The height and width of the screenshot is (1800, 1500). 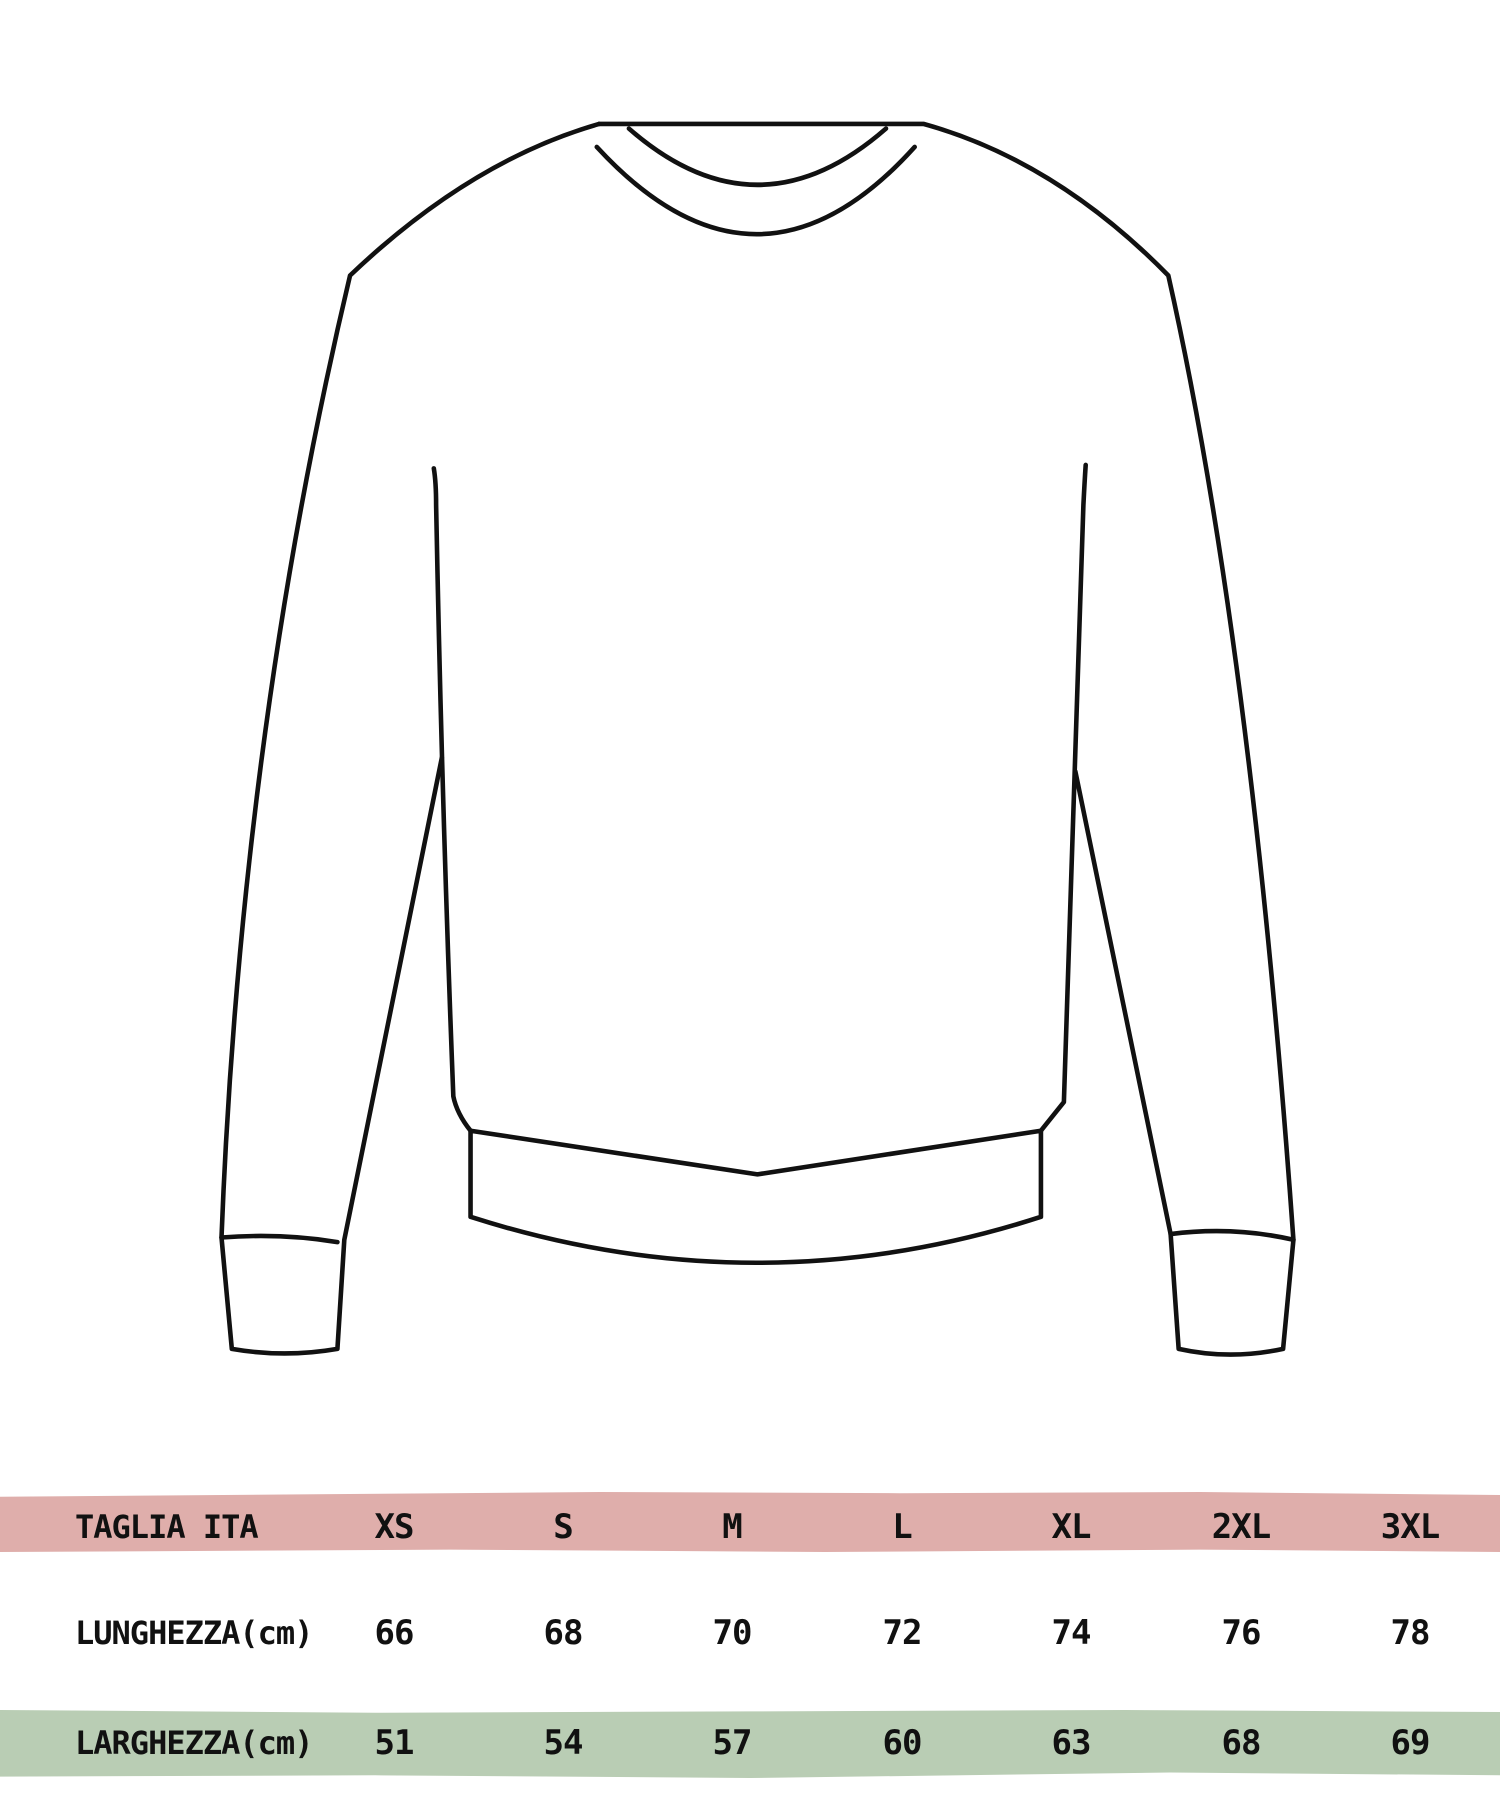 I want to click on length-value: 66, so click(x=394, y=1633).